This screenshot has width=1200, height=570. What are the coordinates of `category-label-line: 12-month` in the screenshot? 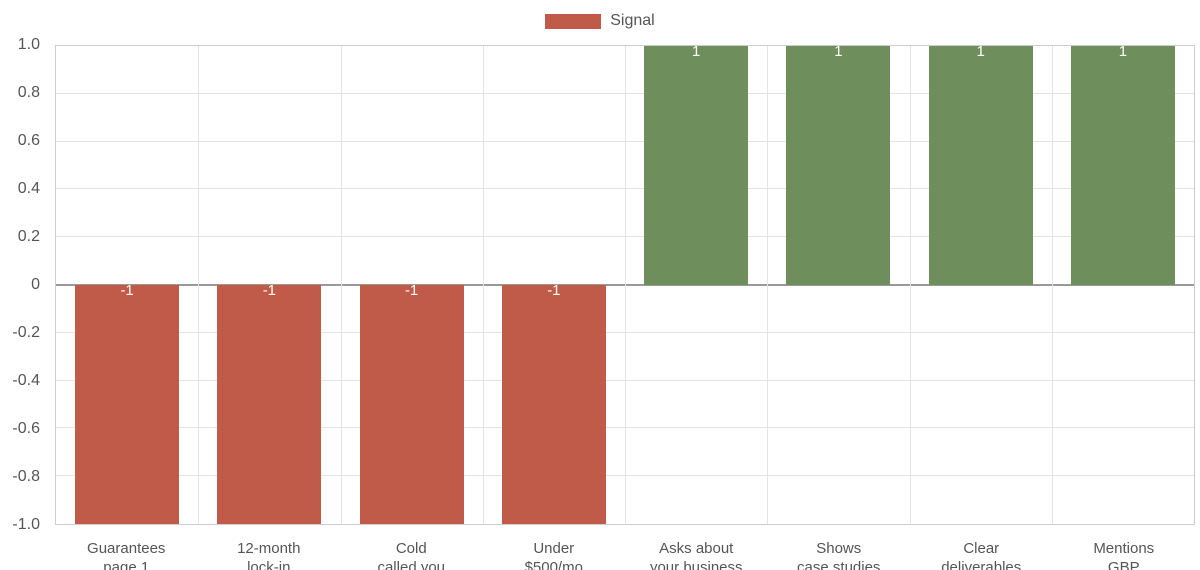 It's located at (269, 548).